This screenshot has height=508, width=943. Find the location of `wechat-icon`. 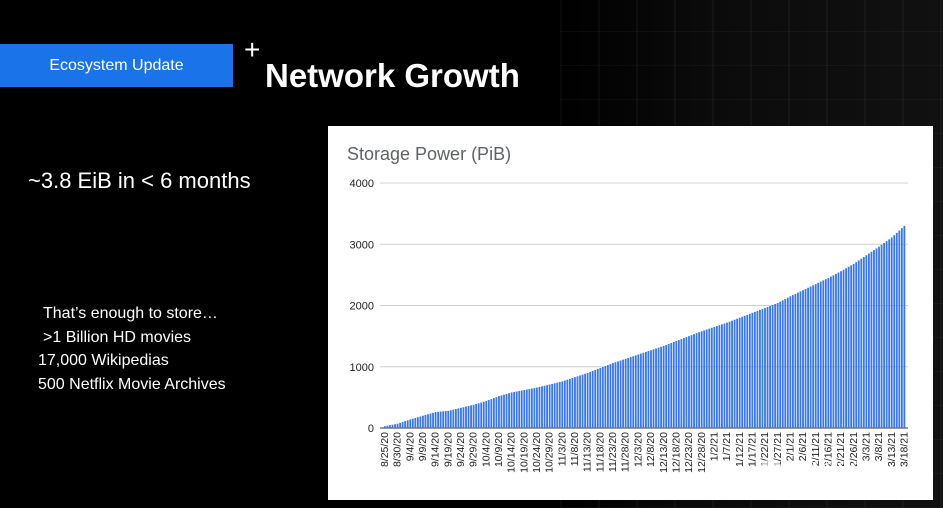

wechat-icon is located at coordinates (771, 468).